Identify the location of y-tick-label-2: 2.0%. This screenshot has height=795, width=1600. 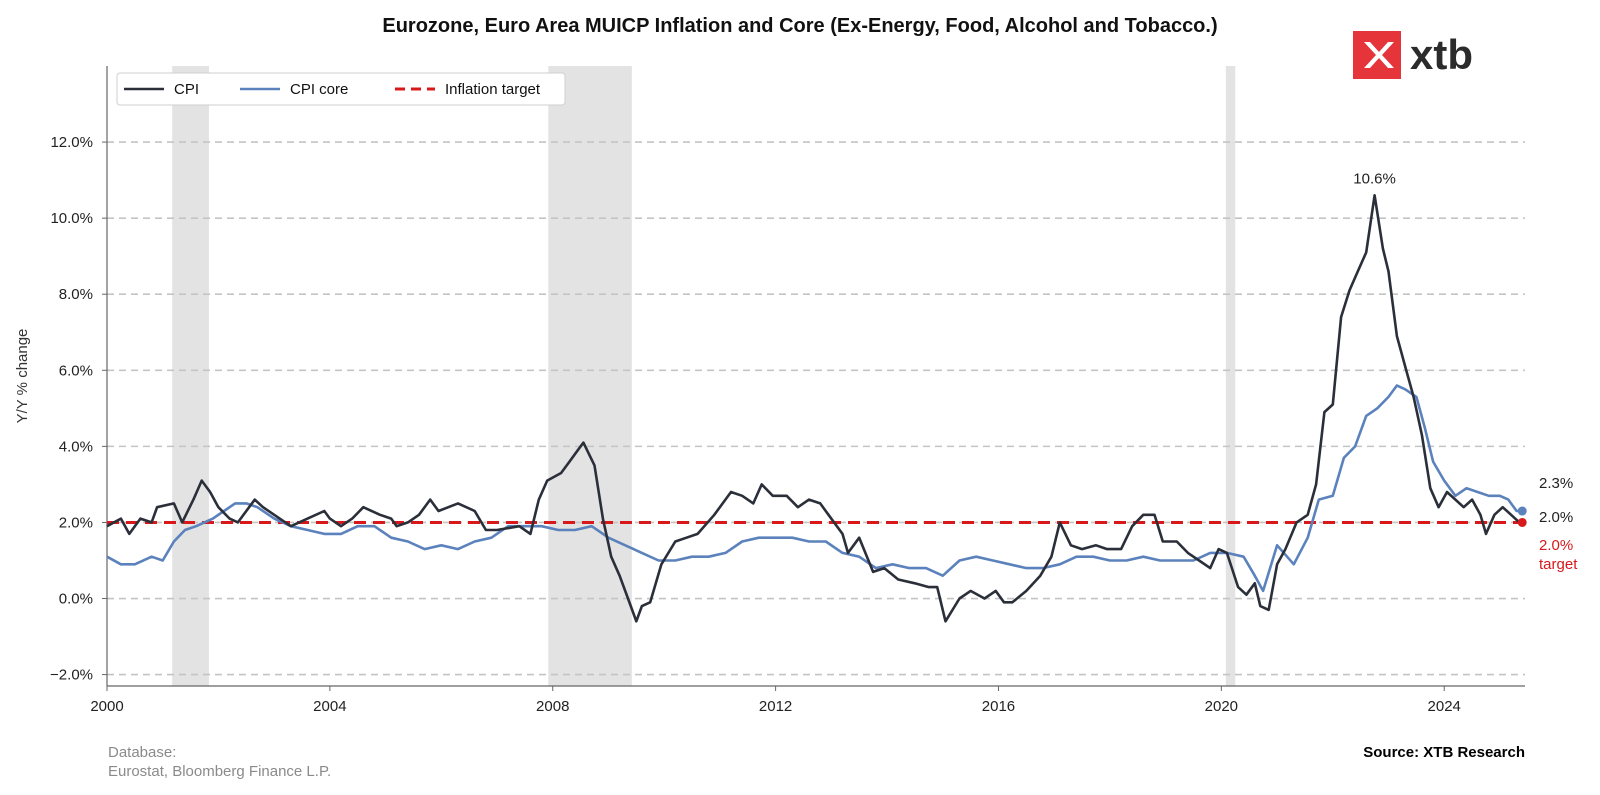
(76, 522).